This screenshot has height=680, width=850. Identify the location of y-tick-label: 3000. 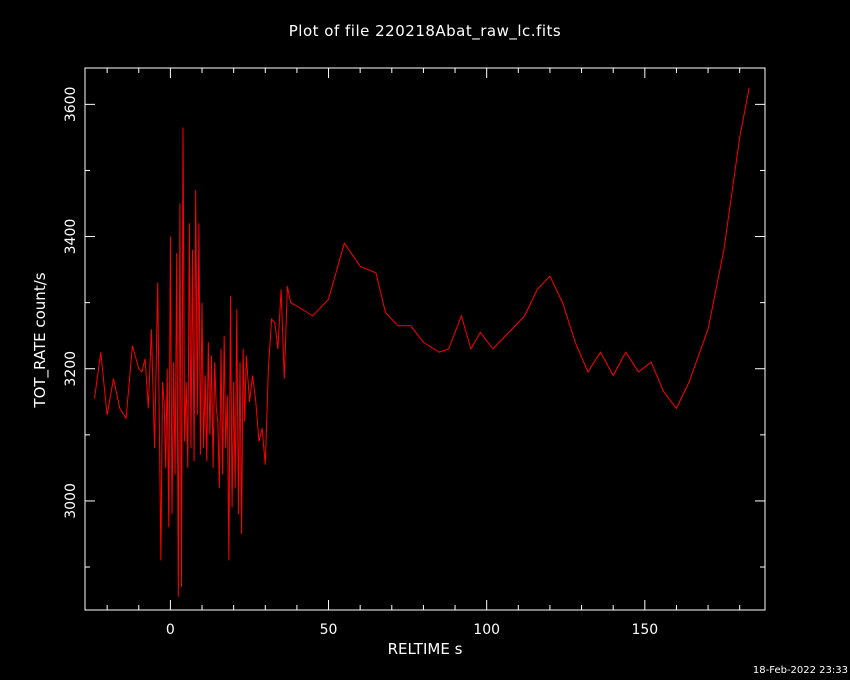
(71, 501).